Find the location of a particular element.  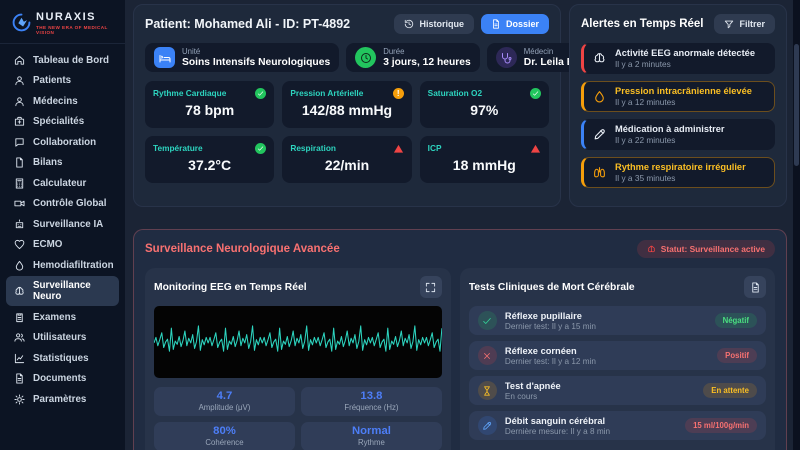

alert-time: Il y a 22 minutes is located at coordinates (645, 140).